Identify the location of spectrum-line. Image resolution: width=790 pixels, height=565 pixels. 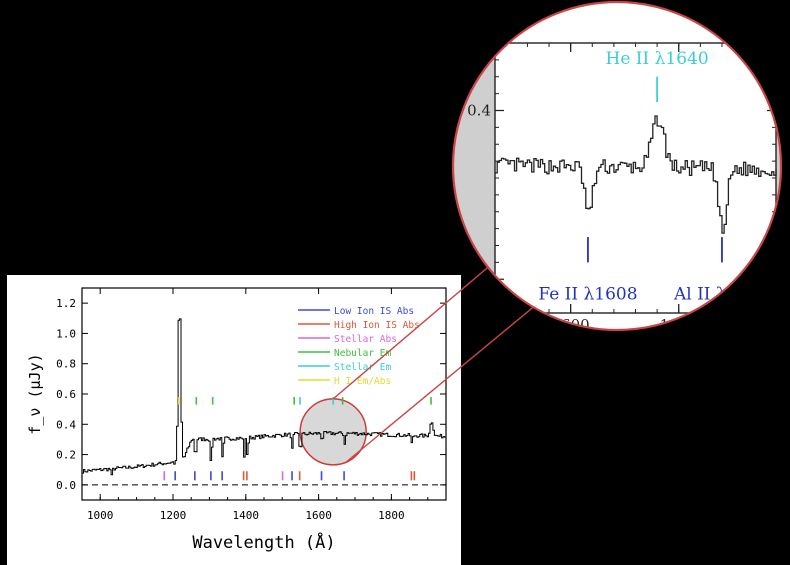
(264, 397).